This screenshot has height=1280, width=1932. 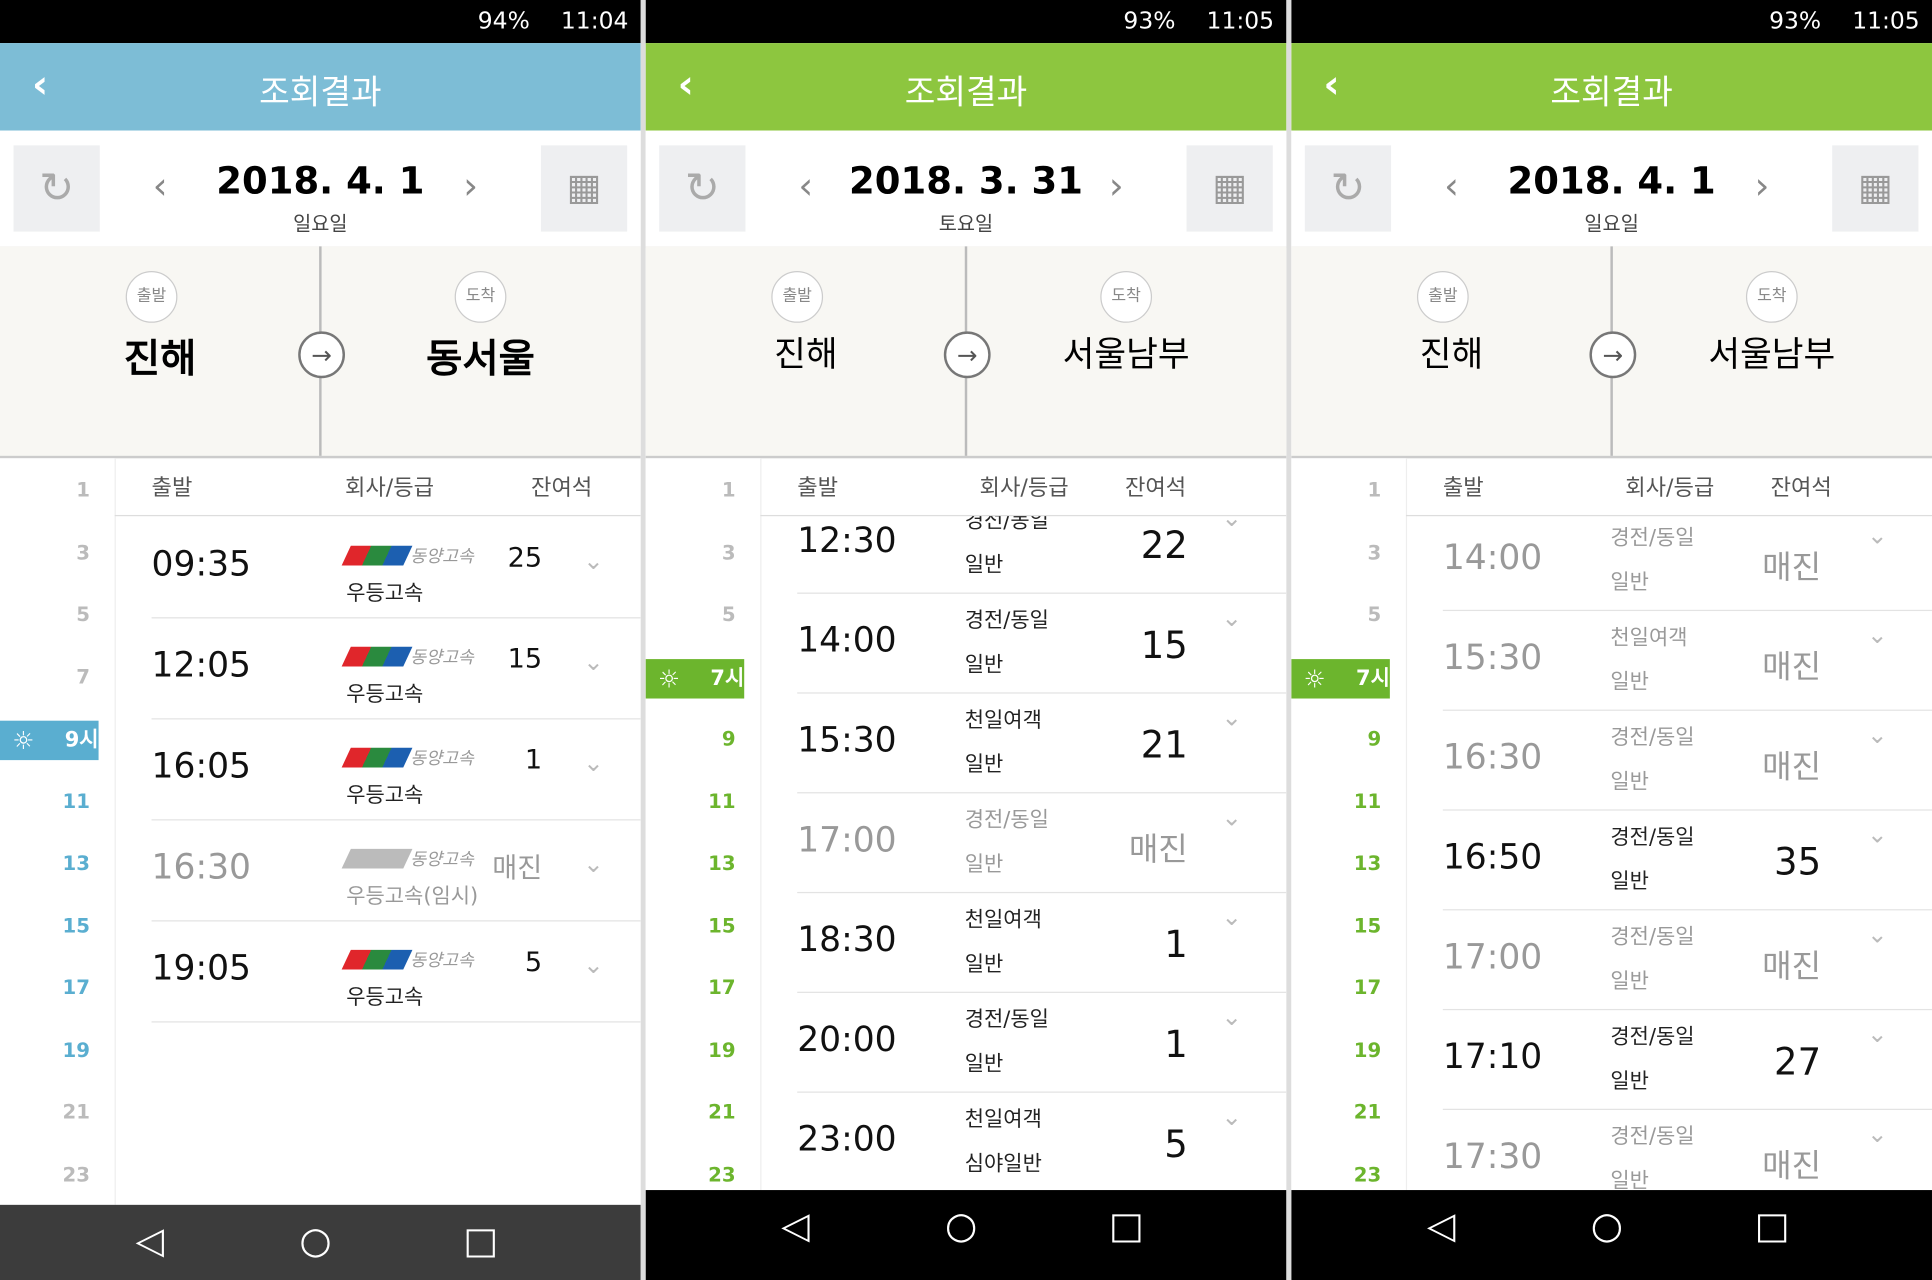 I want to click on schedule-row: 19:05 동양고속 우등고속 5 ⌄, so click(x=396, y=971).